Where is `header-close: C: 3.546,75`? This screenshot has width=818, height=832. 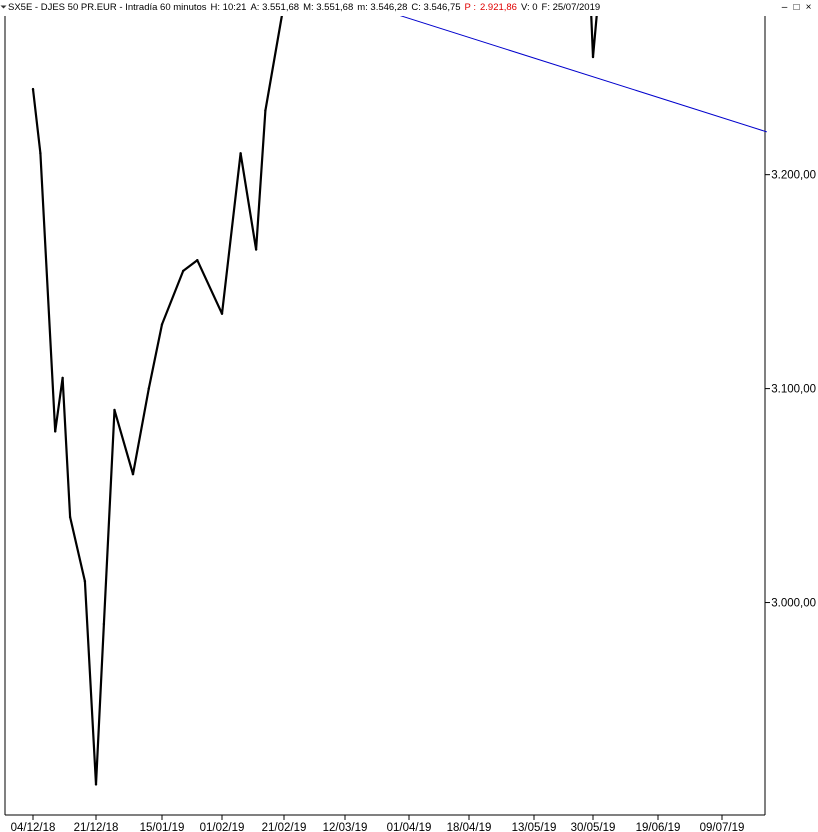 header-close: C: 3.546,75 is located at coordinates (436, 7).